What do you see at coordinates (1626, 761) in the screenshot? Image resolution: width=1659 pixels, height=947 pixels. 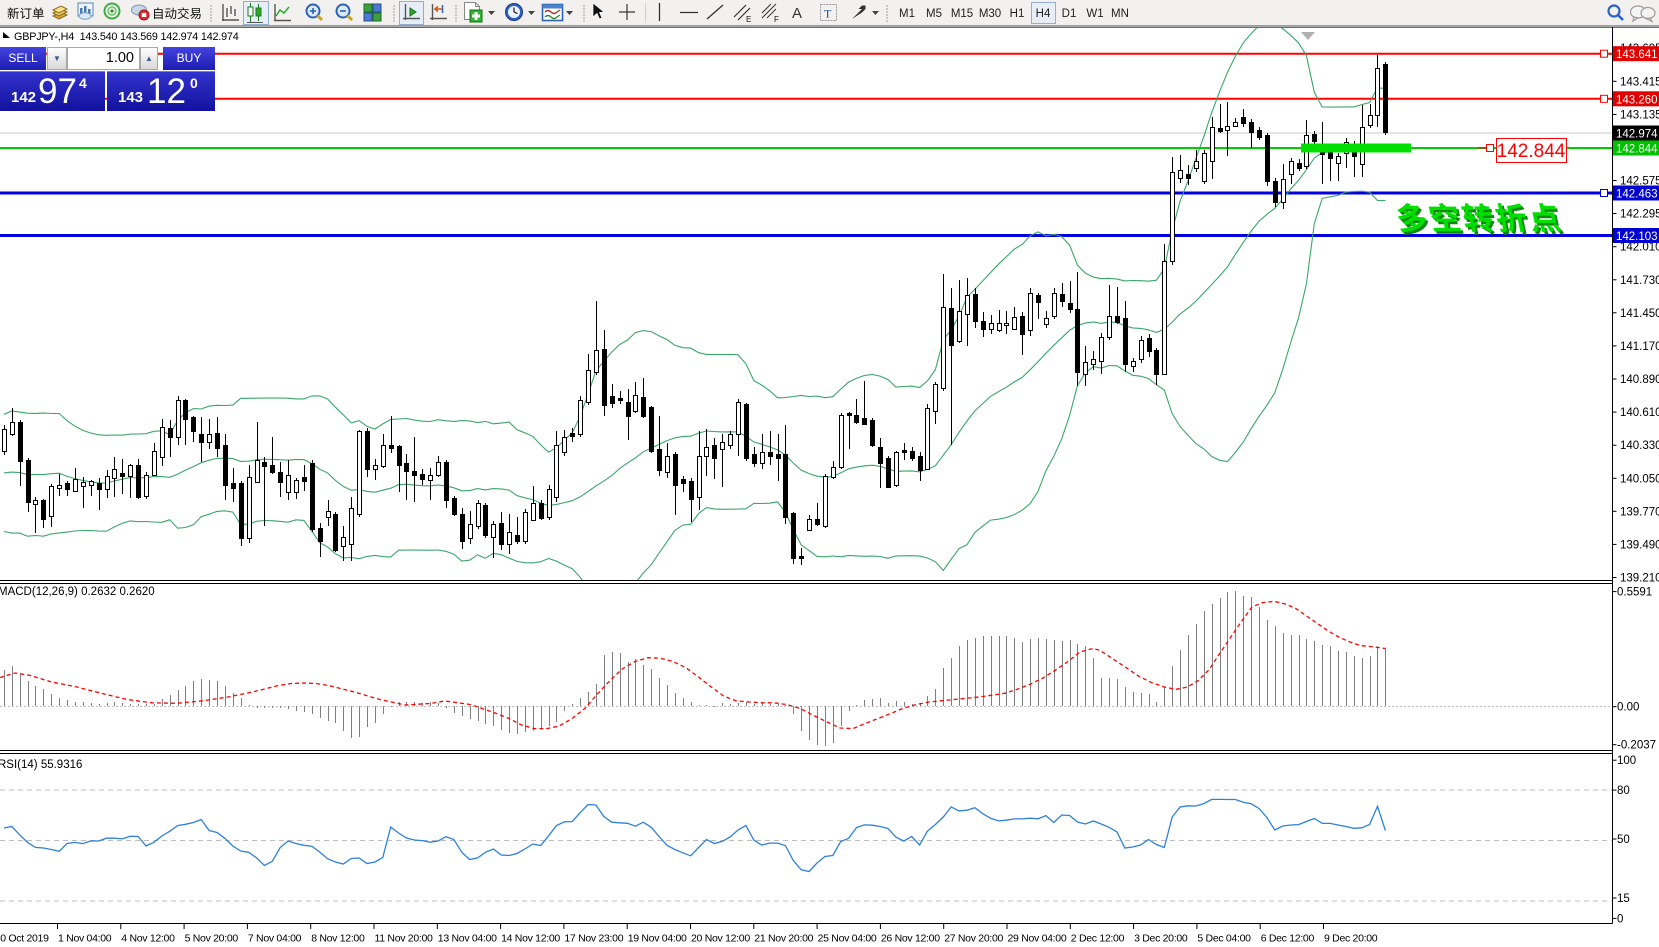 I see `svg-text: 100` at bounding box center [1626, 761].